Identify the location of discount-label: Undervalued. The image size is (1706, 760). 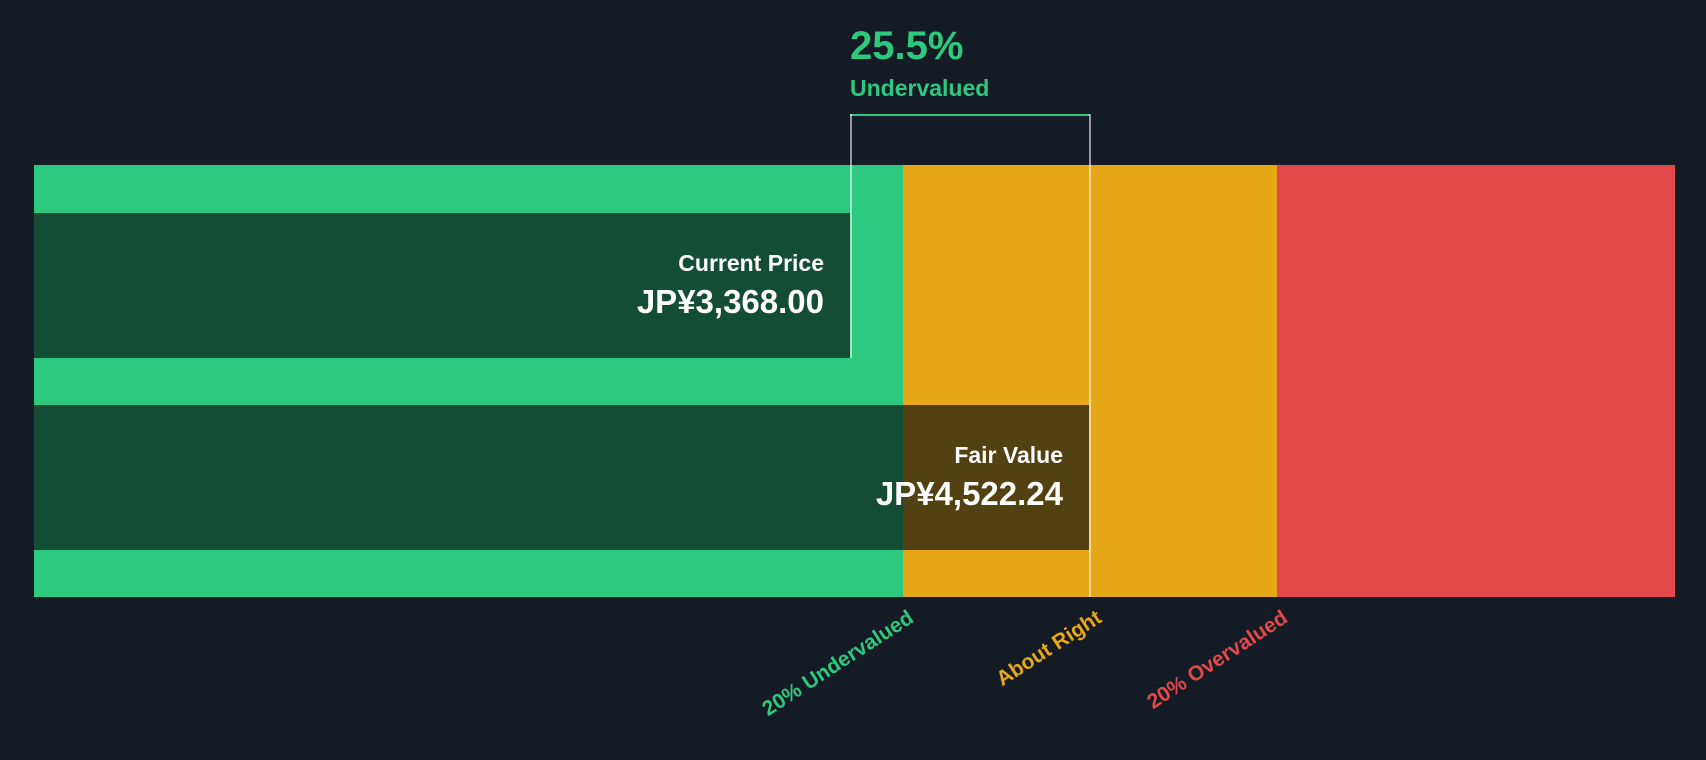
(920, 88).